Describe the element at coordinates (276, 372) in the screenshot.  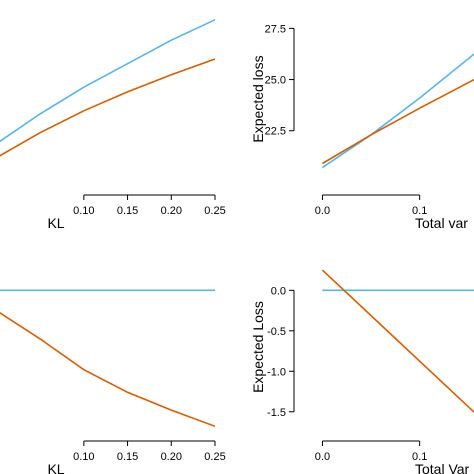
I see `y-tick-label: -1.0` at that location.